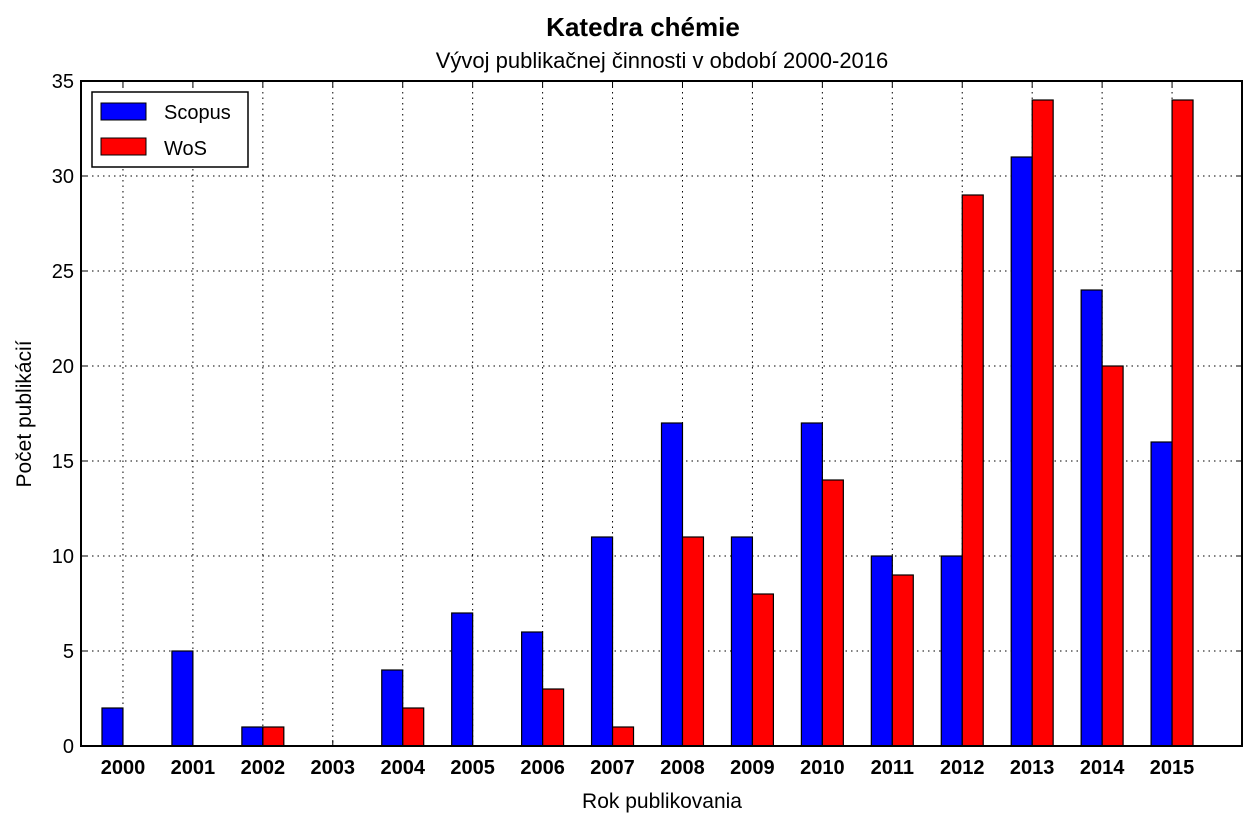 This screenshot has height=827, width=1257. What do you see at coordinates (63, 462) in the screenshot?
I see `y-tick-label: 15` at bounding box center [63, 462].